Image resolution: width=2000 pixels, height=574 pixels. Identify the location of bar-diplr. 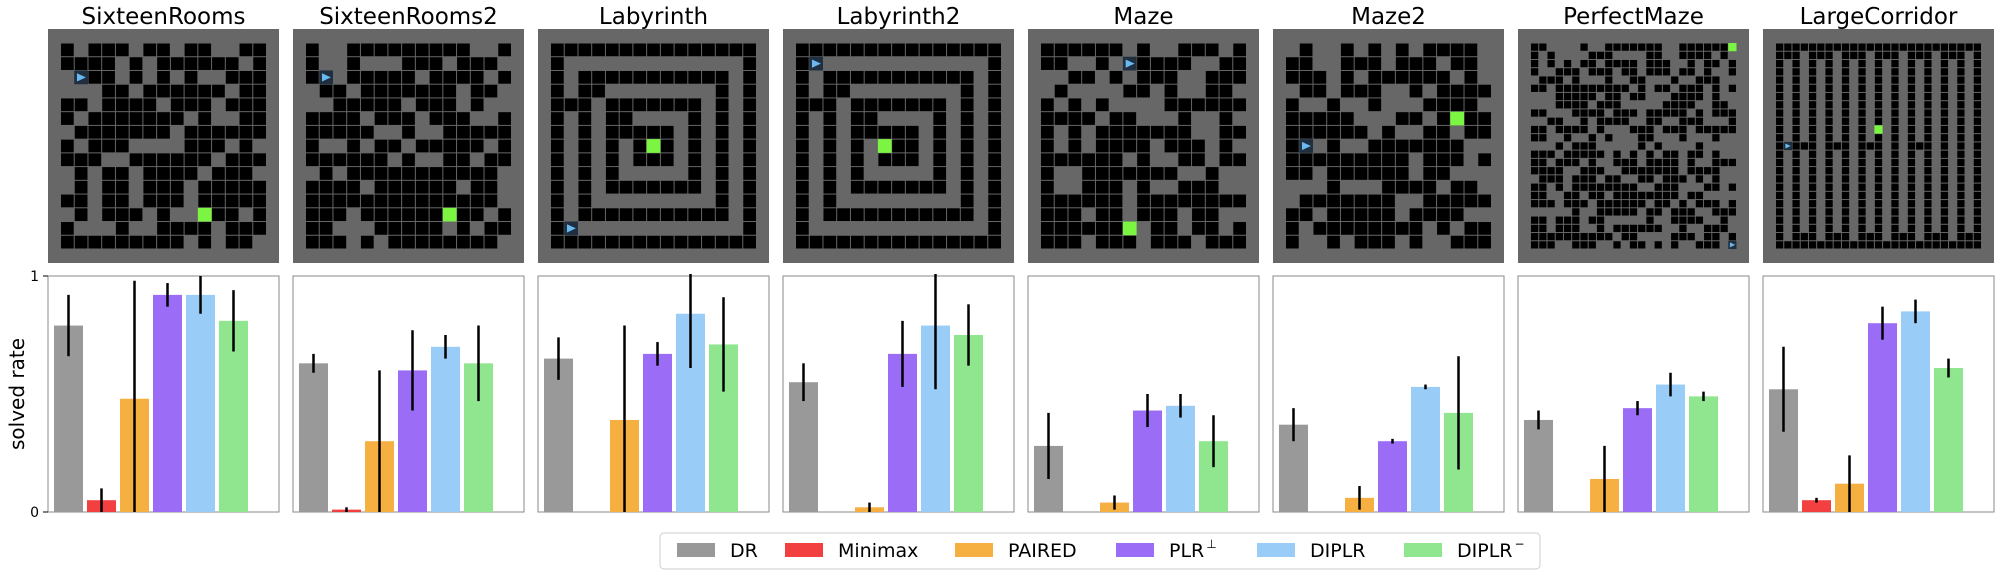
(1670, 448).